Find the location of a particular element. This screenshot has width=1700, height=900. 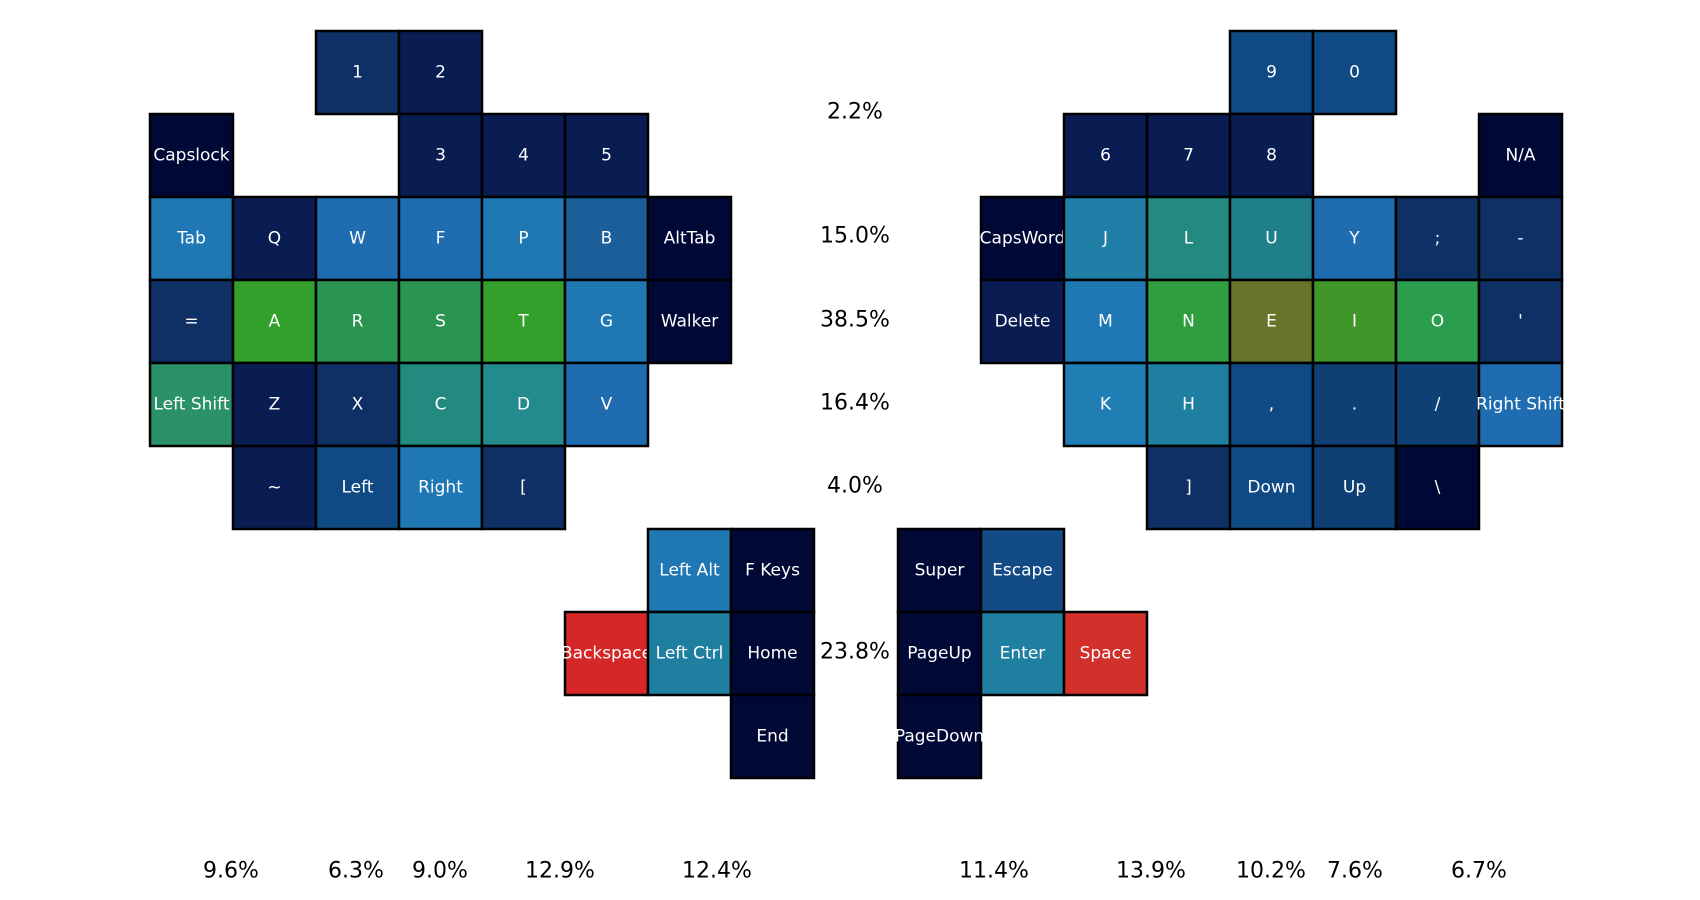

key-label: J is located at coordinates (1105, 239).